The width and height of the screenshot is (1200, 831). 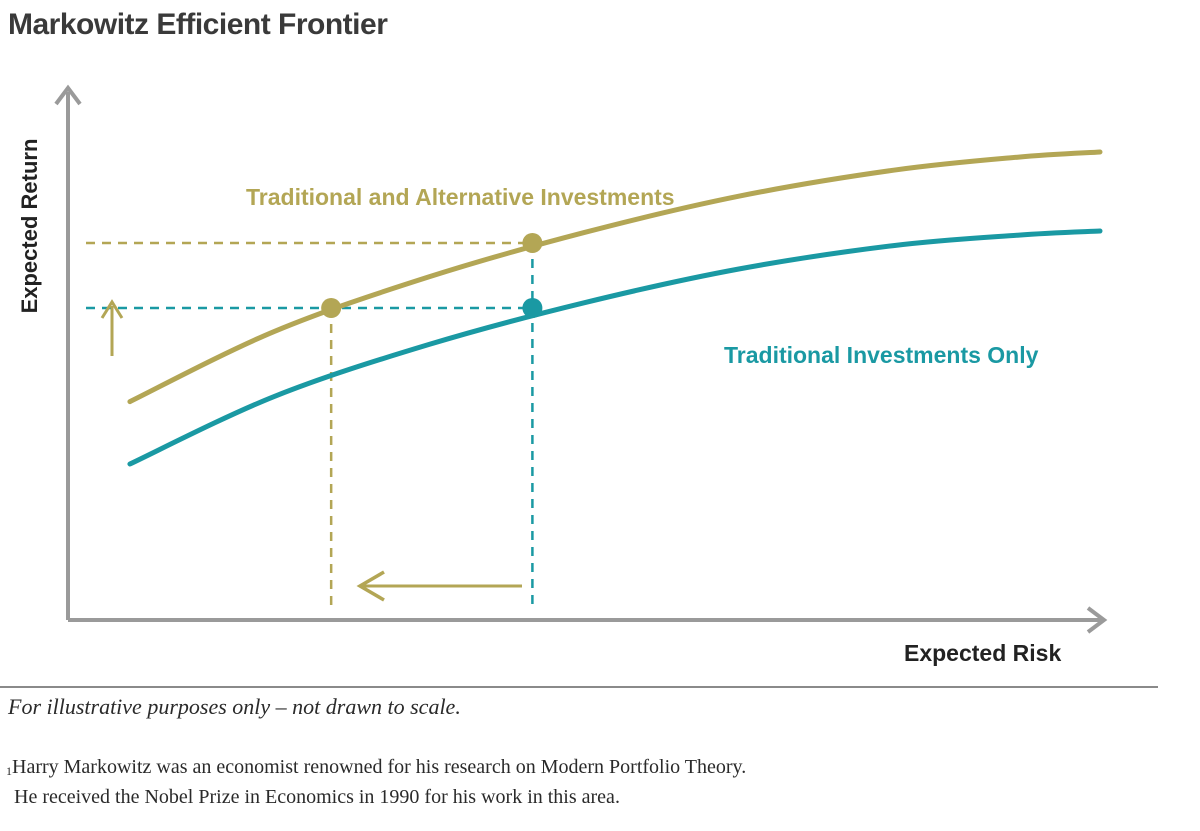 What do you see at coordinates (68, 95) in the screenshot?
I see `y-axis-arrowhead` at bounding box center [68, 95].